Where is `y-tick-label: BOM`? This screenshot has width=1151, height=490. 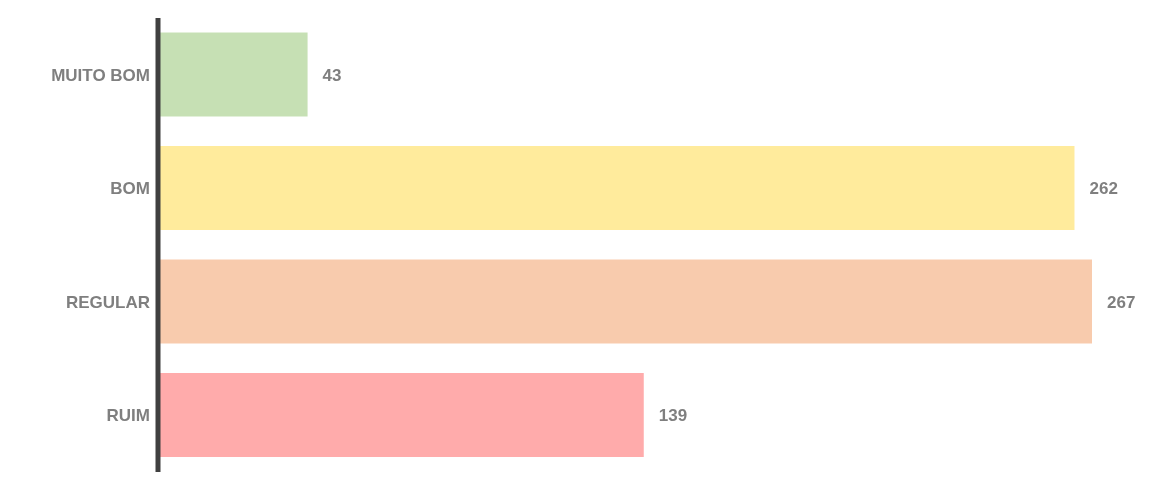 y-tick-label: BOM is located at coordinates (130, 189).